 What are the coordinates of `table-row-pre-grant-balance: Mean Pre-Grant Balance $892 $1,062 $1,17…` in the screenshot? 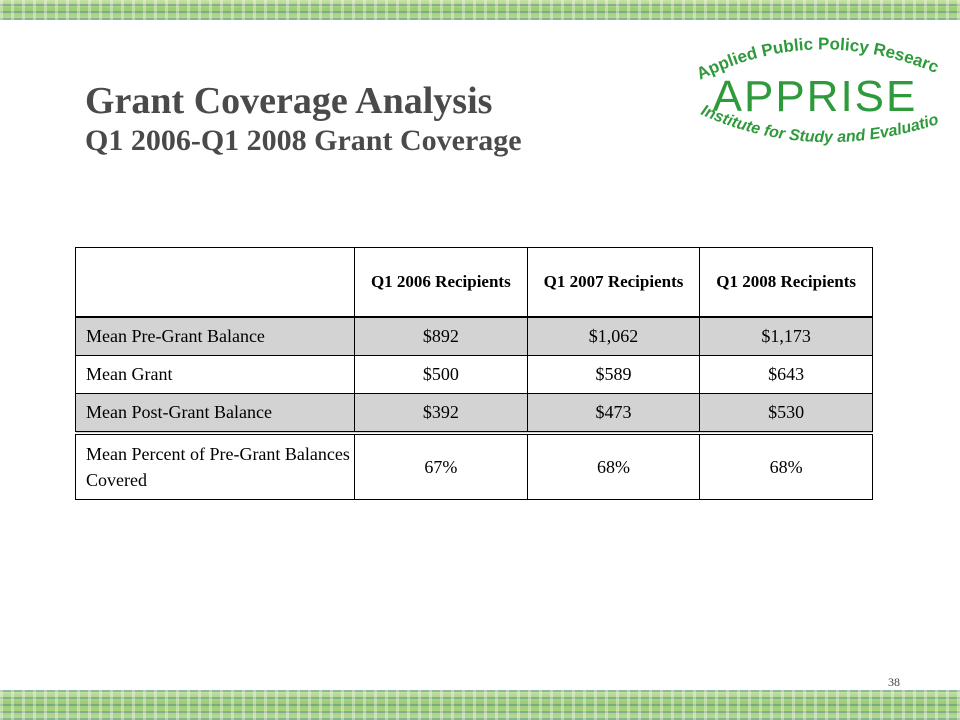 It's located at (474, 336).